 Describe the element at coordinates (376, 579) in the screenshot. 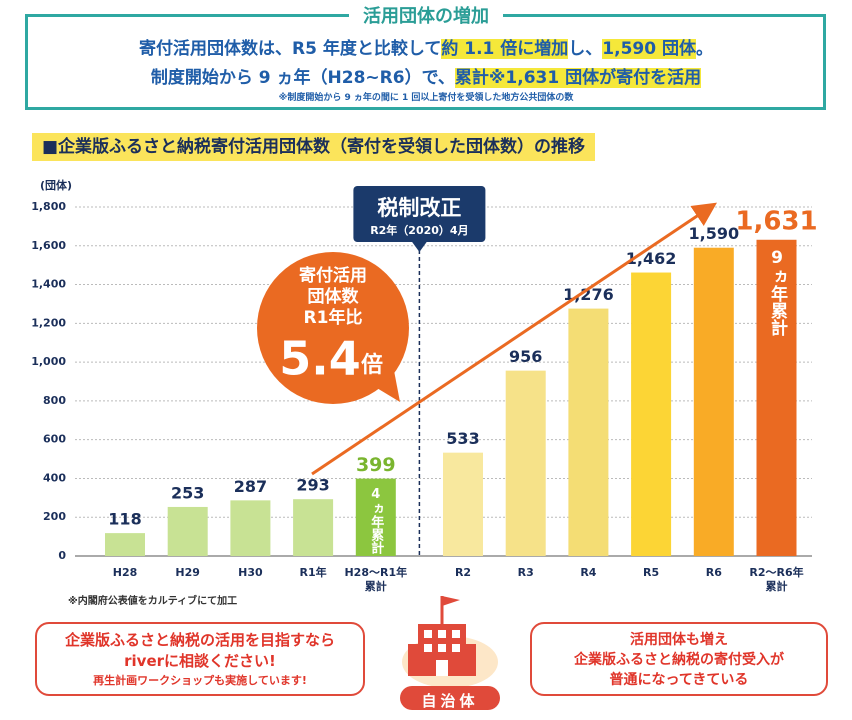

I see `x-tick-label: H28～R1年 累計` at that location.